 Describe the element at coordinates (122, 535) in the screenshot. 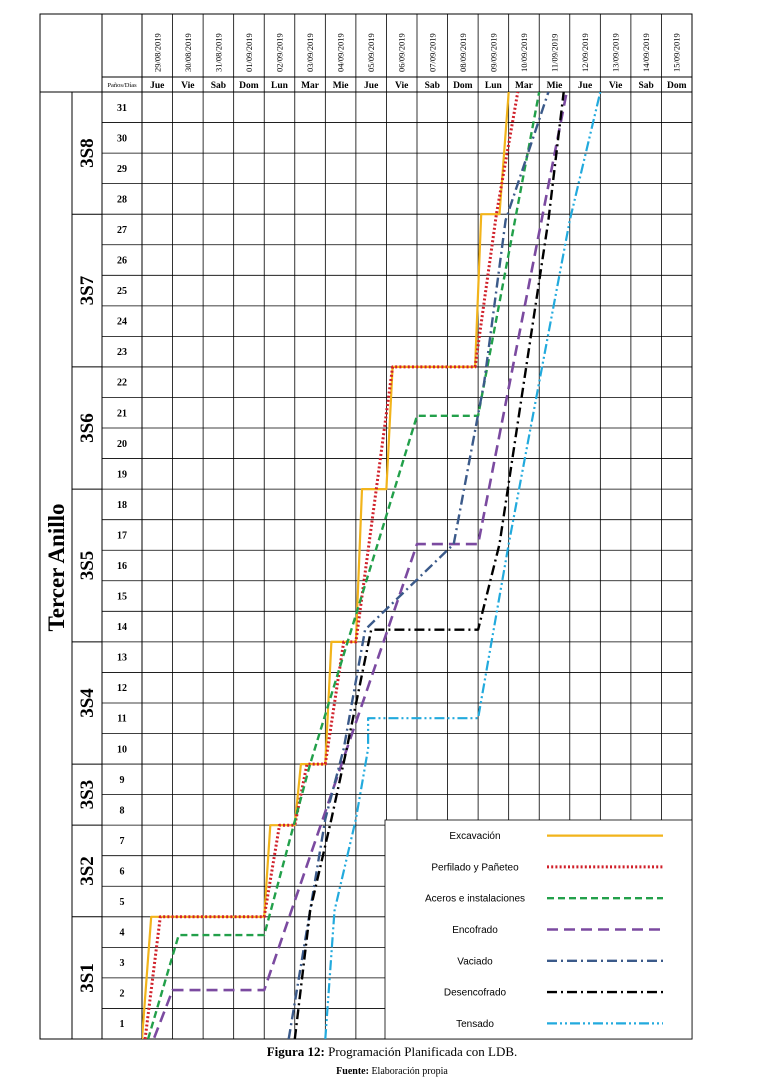

I see `pano-label: 17` at that location.